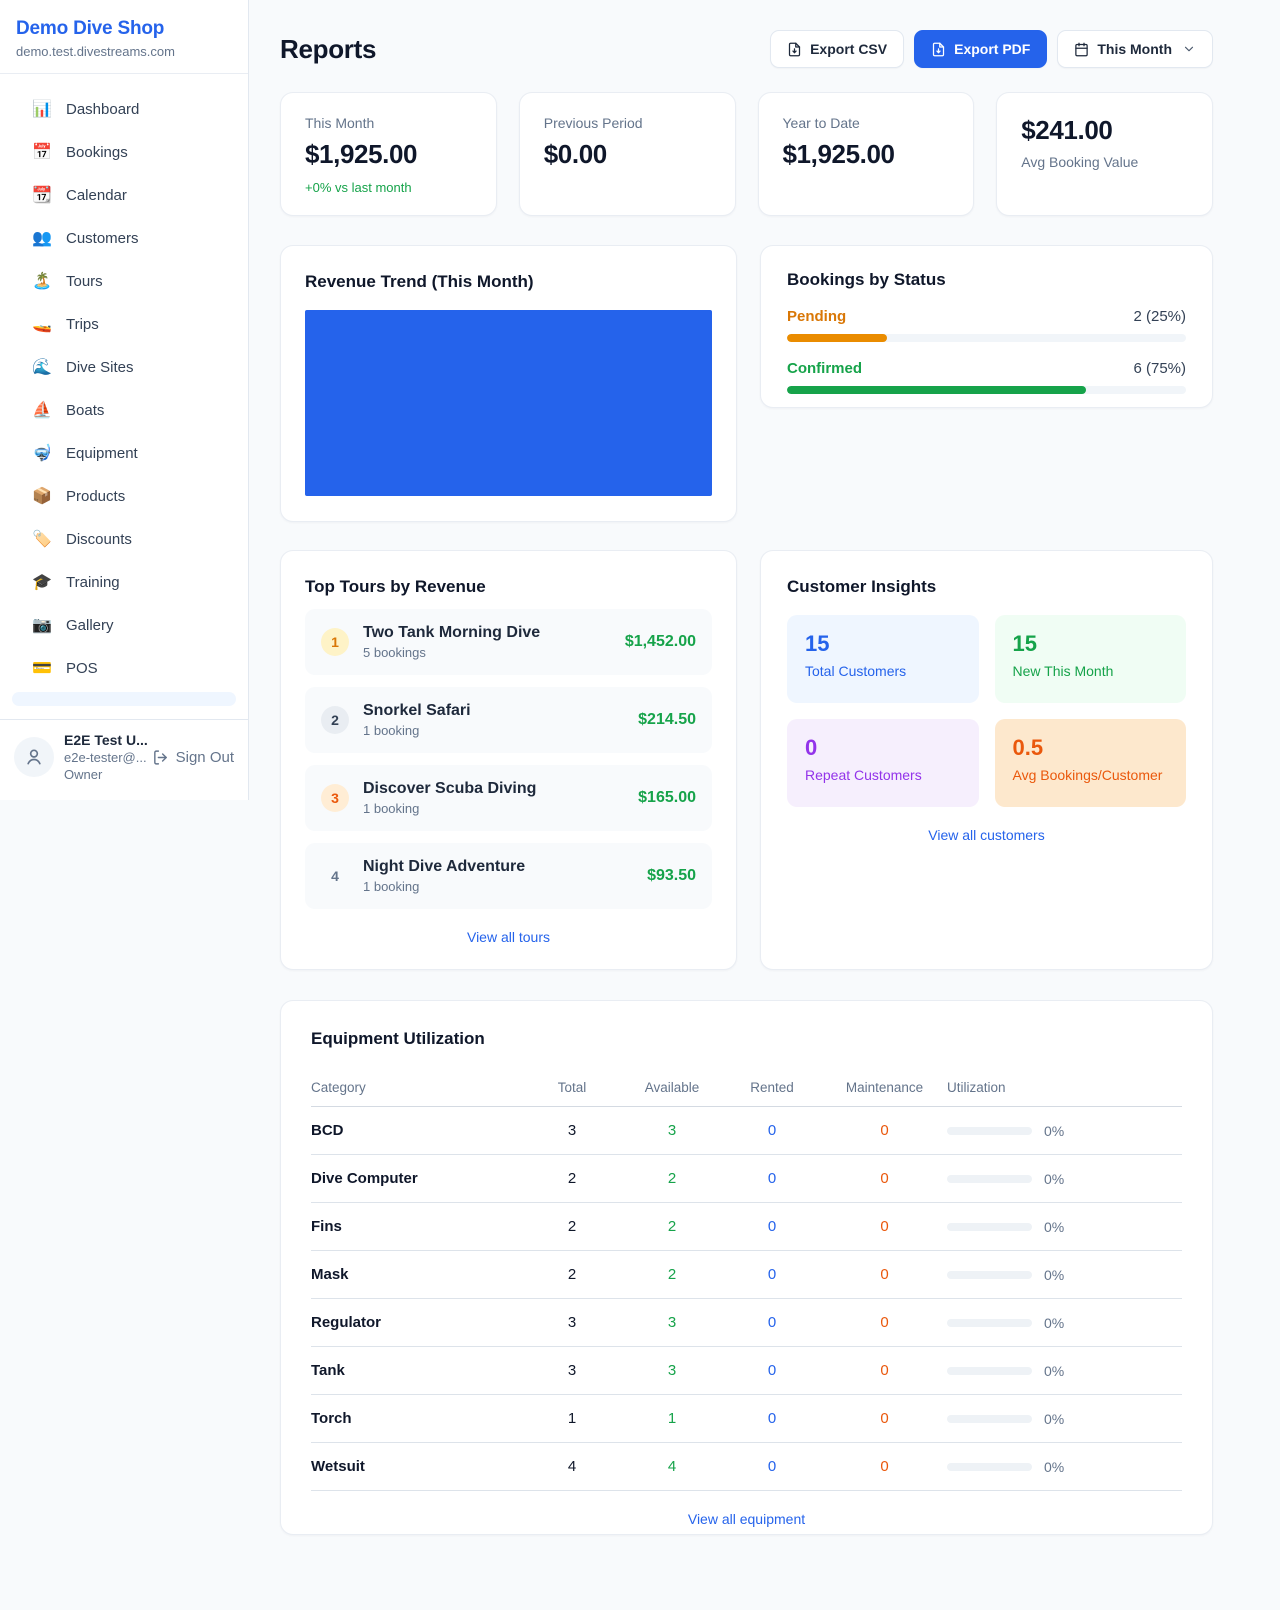  Describe the element at coordinates (772, 1087) in the screenshot. I see `column-header-rented: Rented` at that location.